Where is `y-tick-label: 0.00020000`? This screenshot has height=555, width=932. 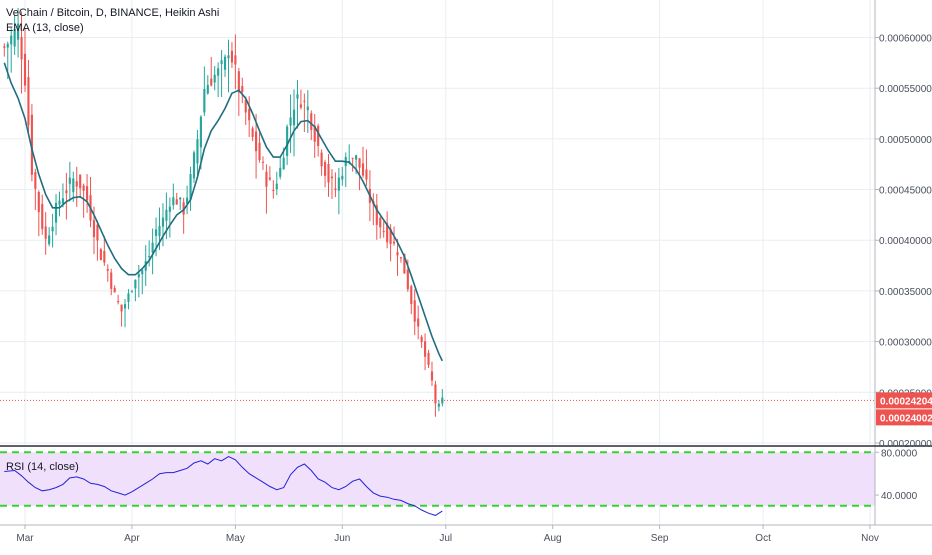 y-tick-label: 0.00020000 is located at coordinates (905, 444).